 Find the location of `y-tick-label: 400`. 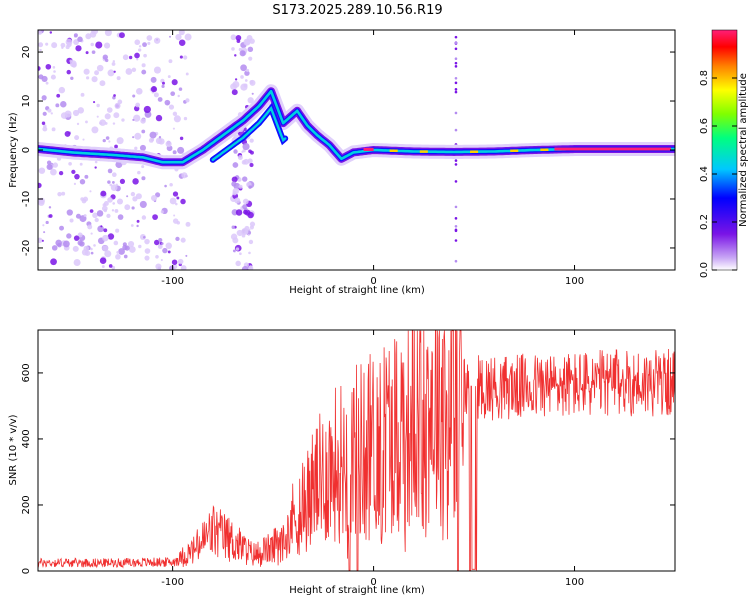

y-tick-label: 400 is located at coordinates (26, 438).